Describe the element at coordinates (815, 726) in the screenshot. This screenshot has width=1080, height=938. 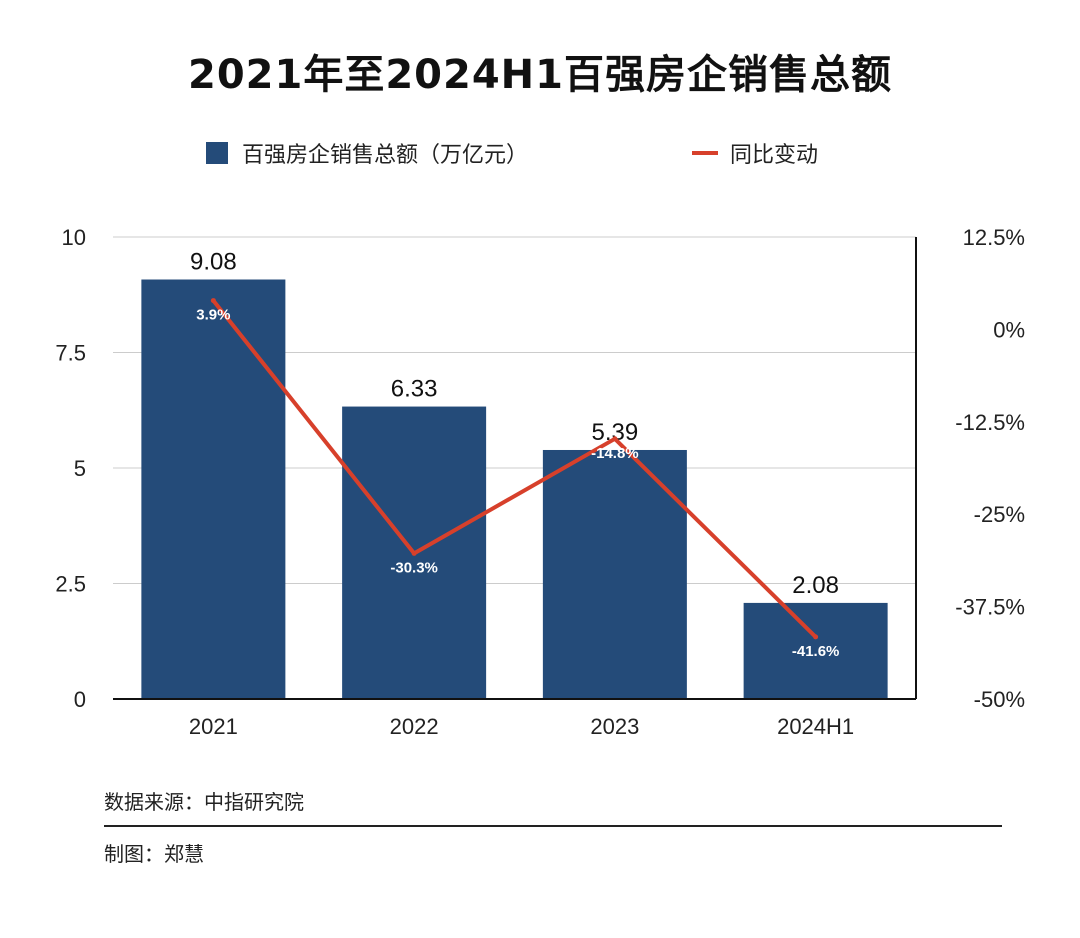
I see `x-tick-label: 2024H1` at that location.